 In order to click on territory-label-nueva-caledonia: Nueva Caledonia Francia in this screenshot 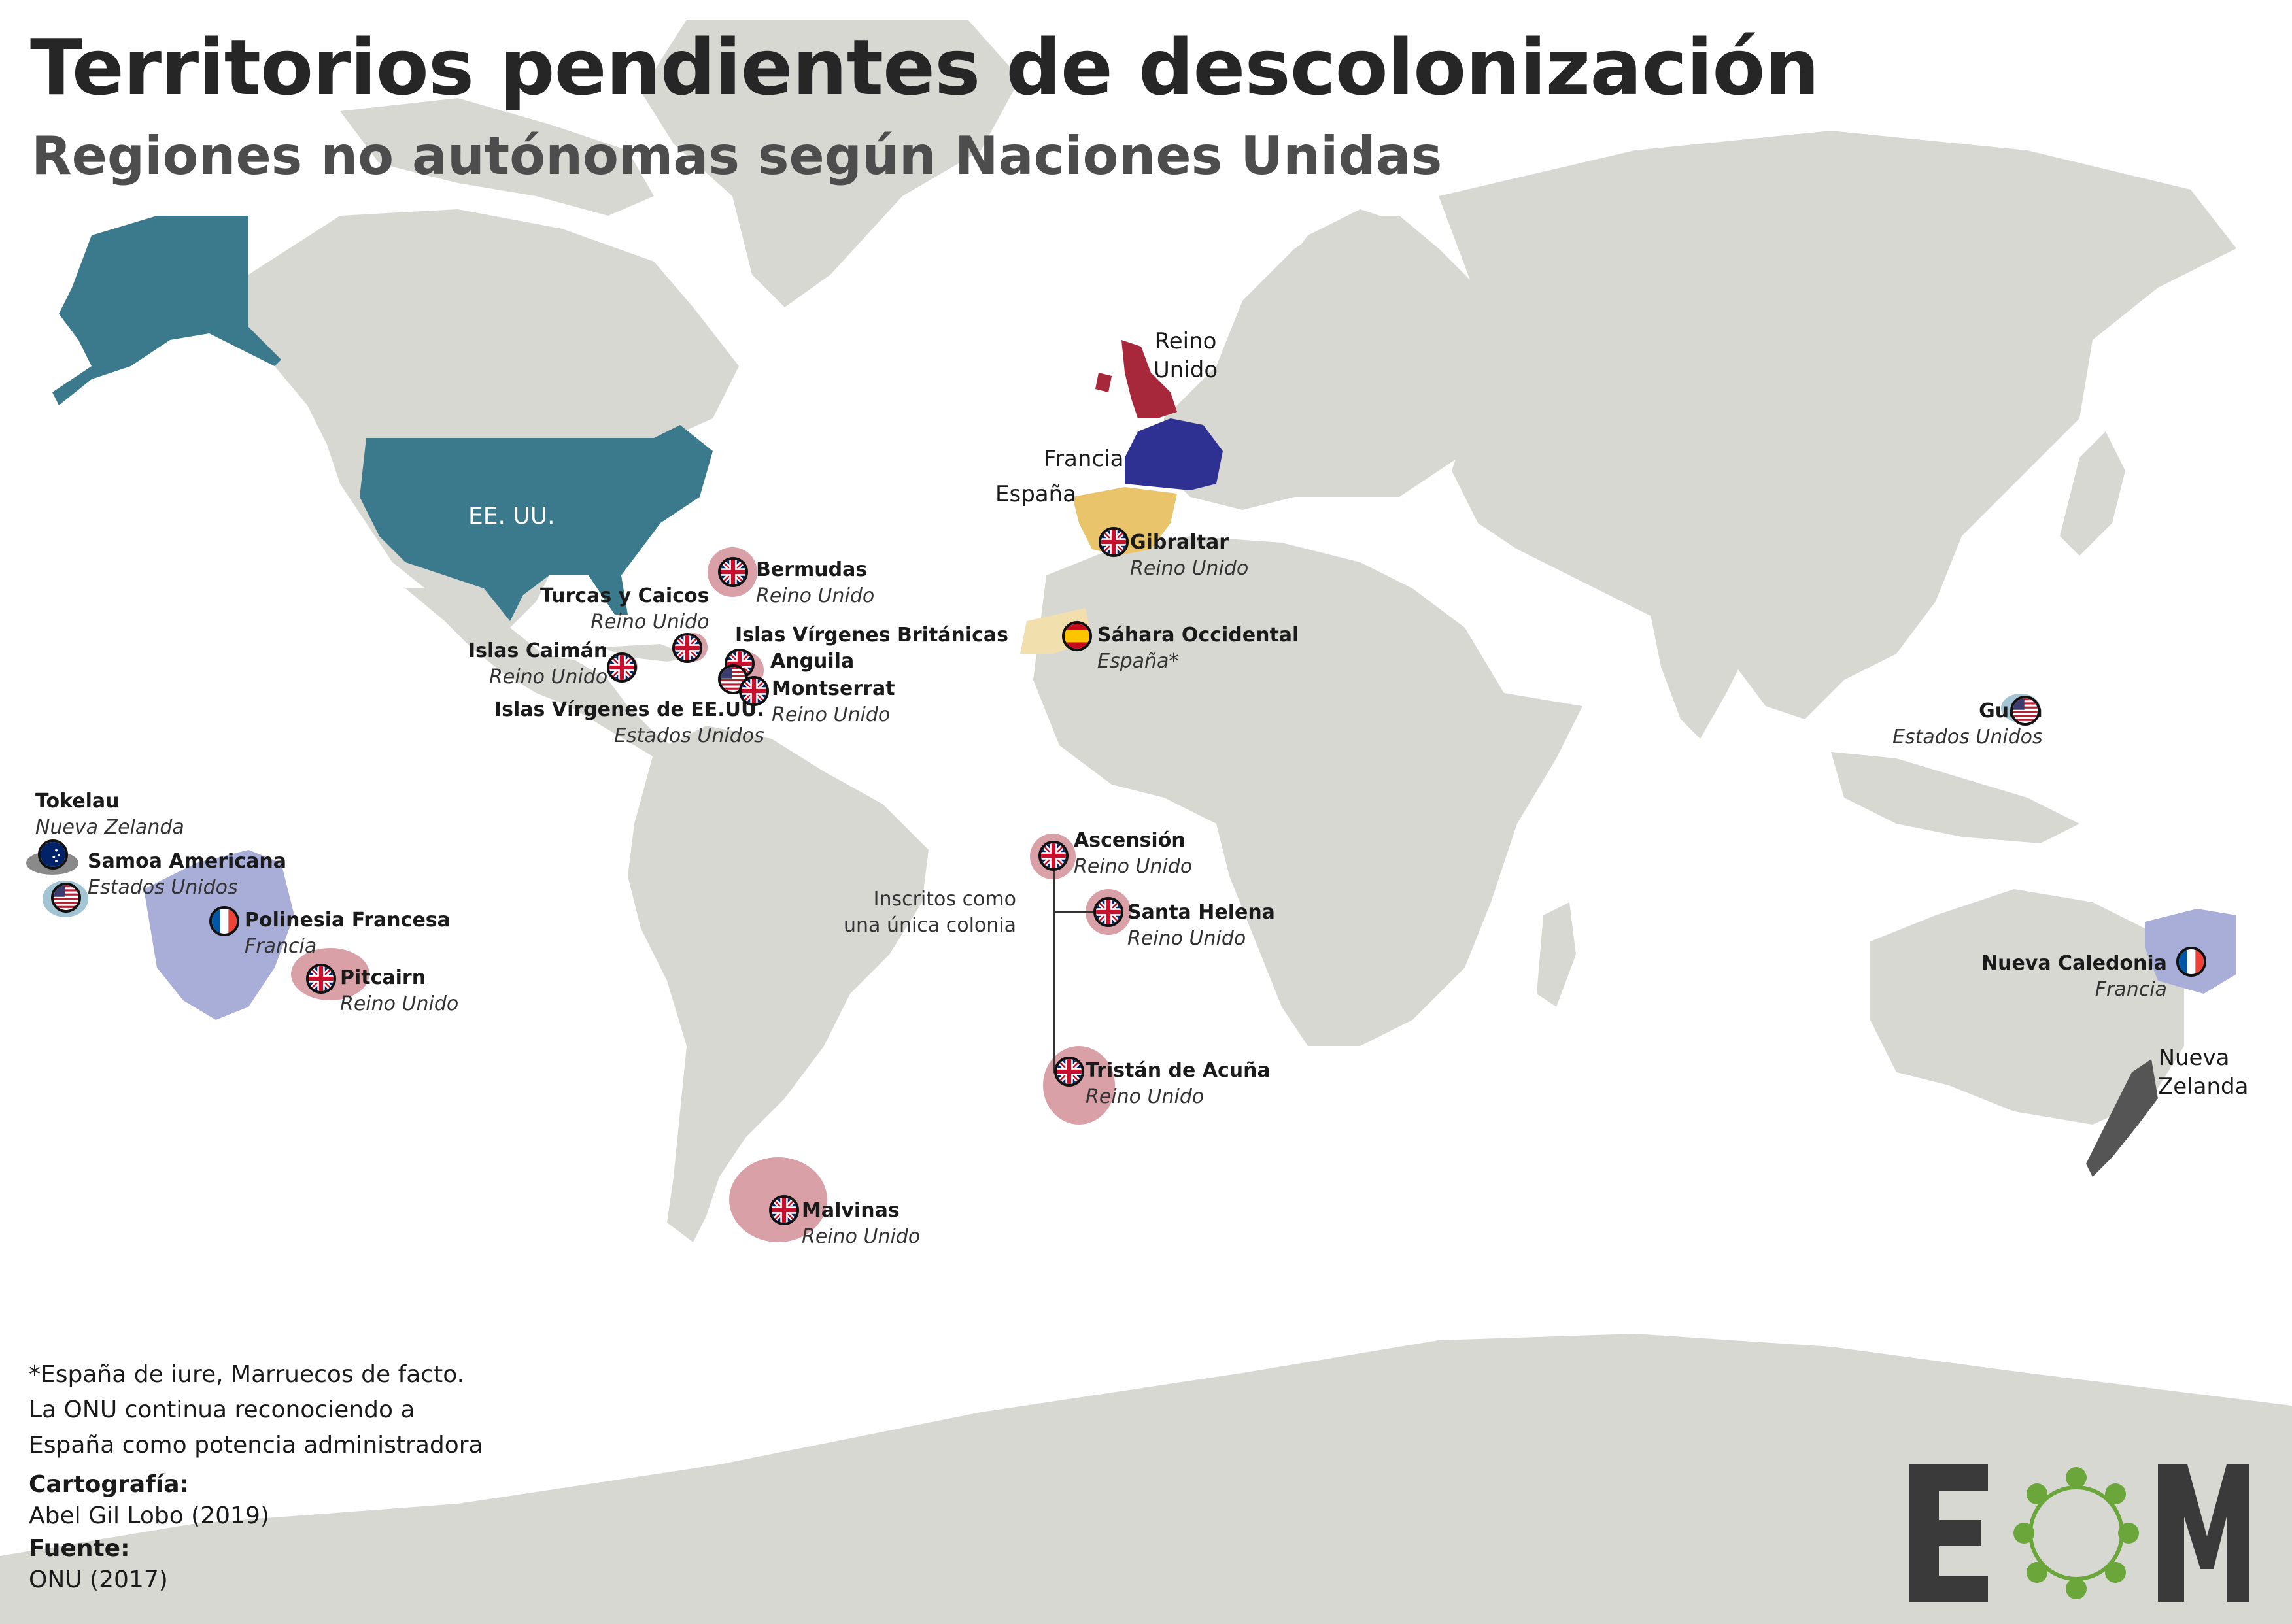, I will do `click(2074, 976)`.